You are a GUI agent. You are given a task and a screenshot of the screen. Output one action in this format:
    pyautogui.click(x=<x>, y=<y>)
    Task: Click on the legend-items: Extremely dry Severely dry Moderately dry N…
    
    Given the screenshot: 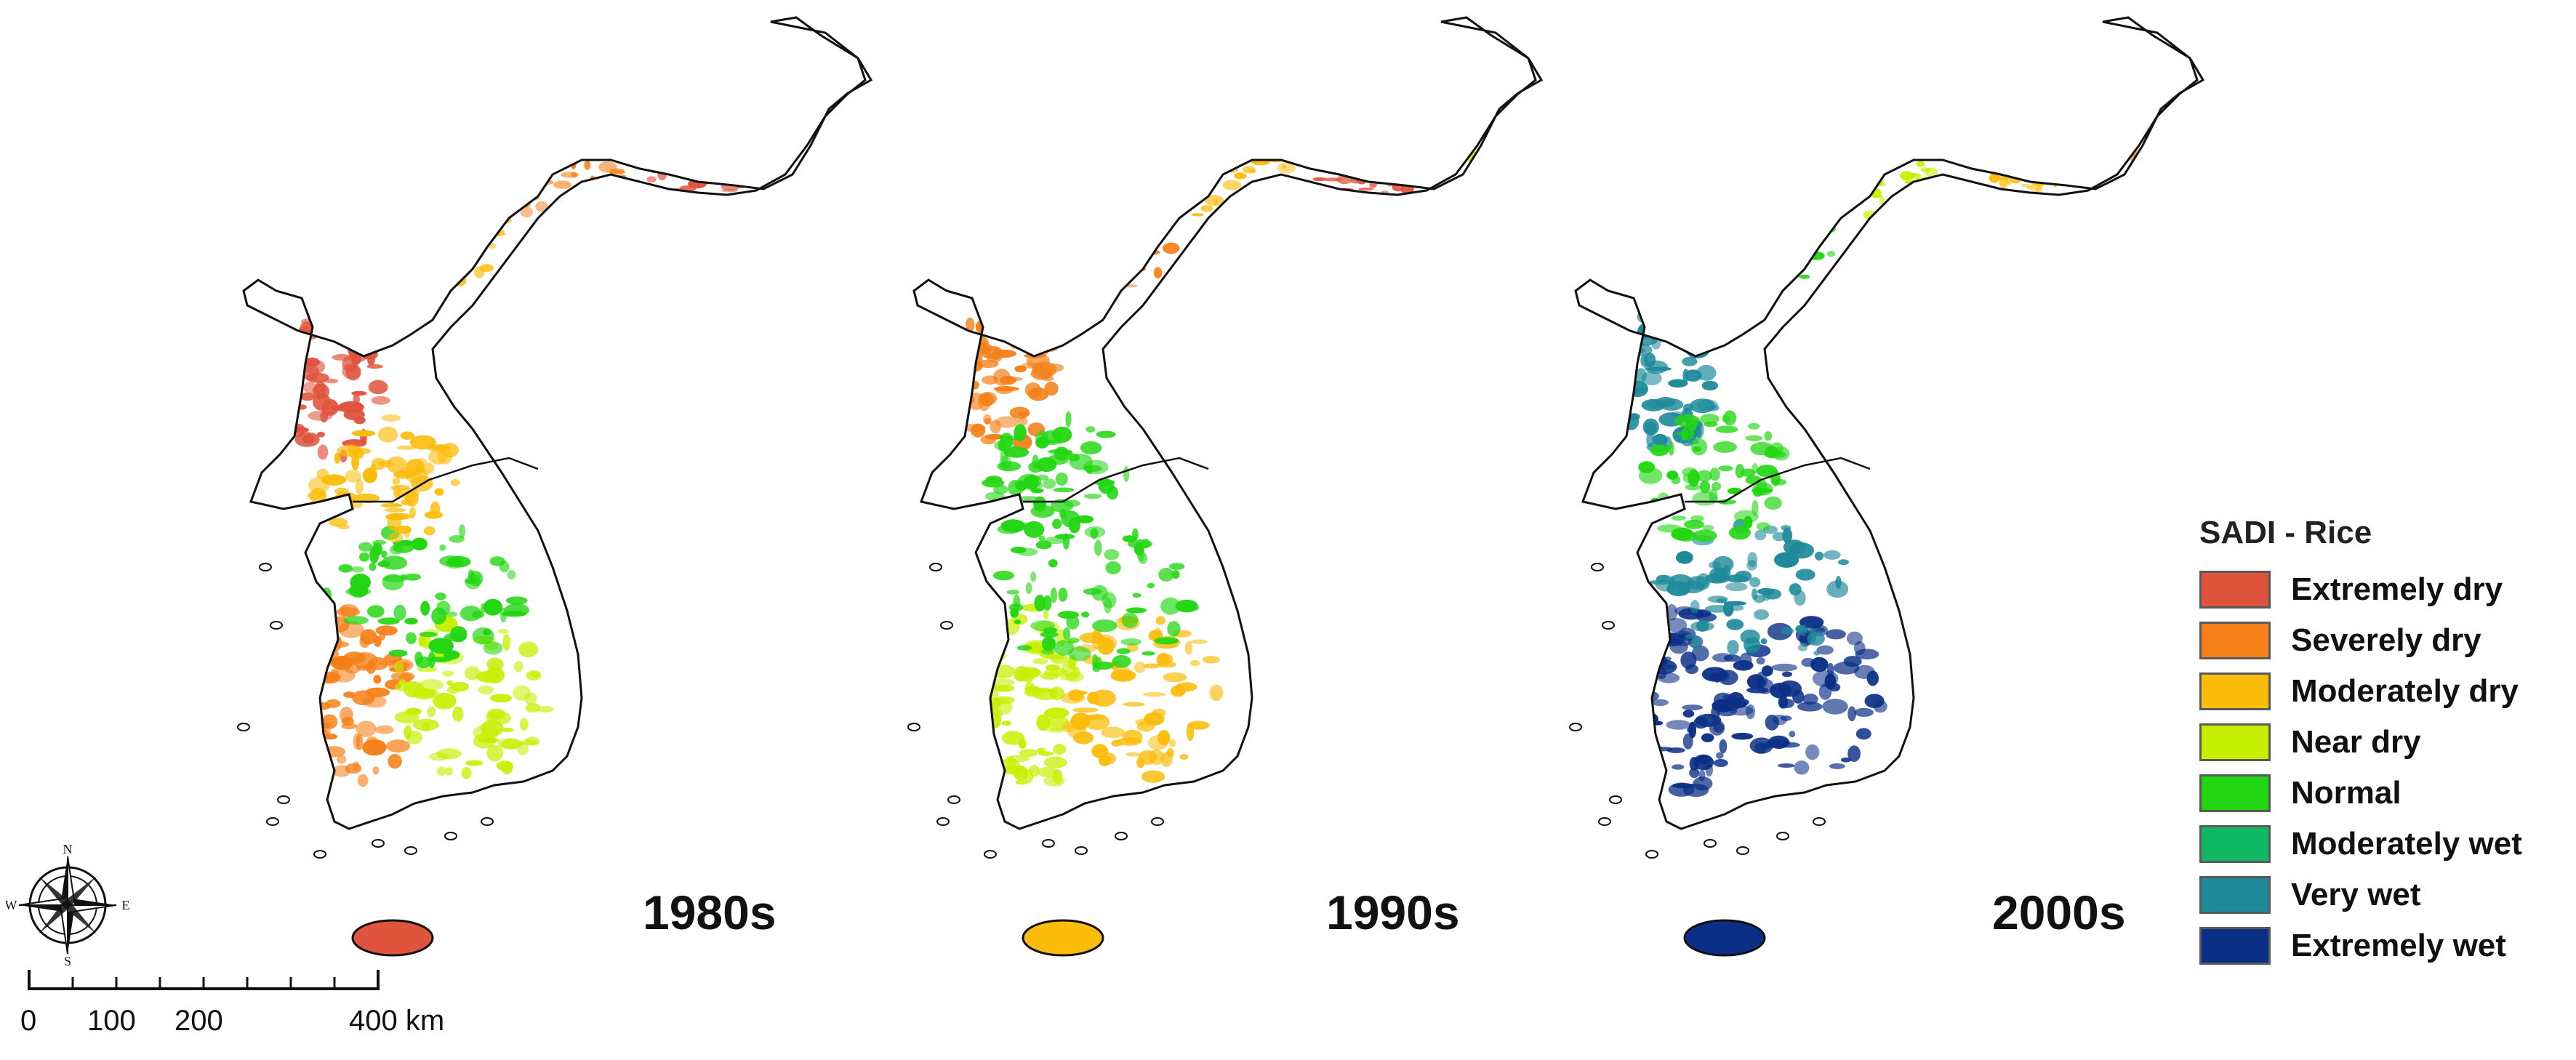 What is the action you would take?
    pyautogui.click(x=2360, y=767)
    